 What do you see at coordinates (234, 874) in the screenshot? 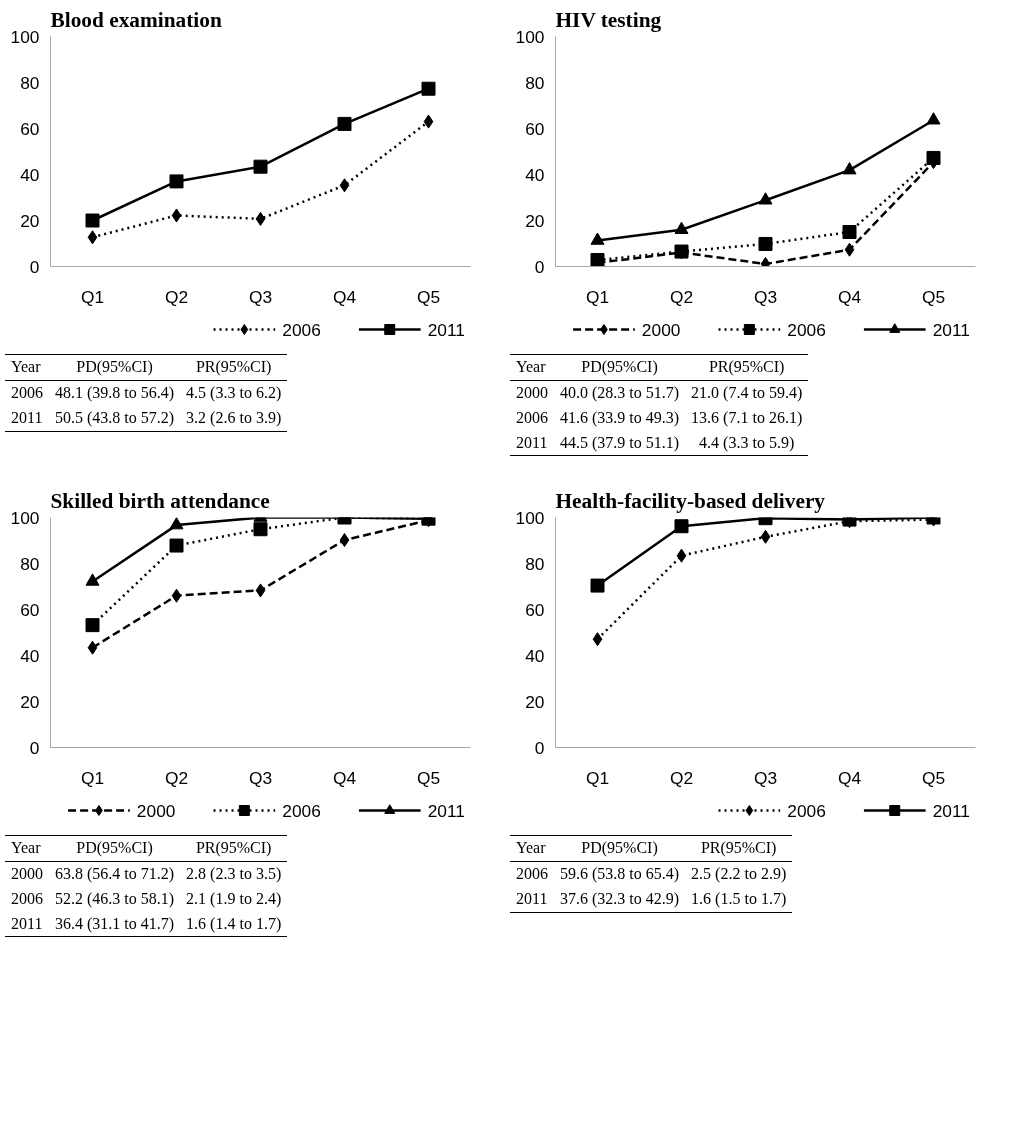
I see `text: 2.8 (2.3 to 3.5)` at bounding box center [234, 874].